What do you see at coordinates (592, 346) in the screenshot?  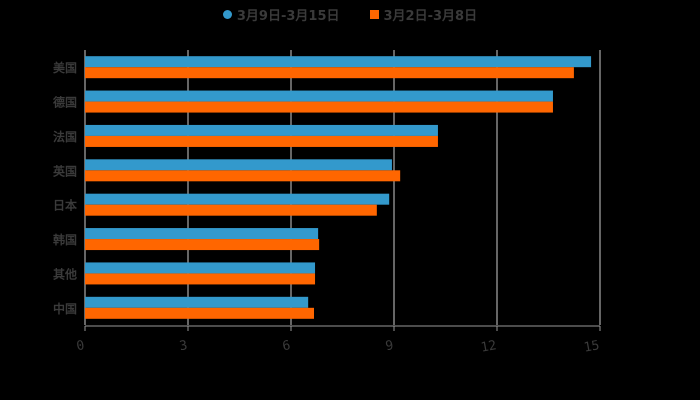 I see `x-tick-label: 15` at bounding box center [592, 346].